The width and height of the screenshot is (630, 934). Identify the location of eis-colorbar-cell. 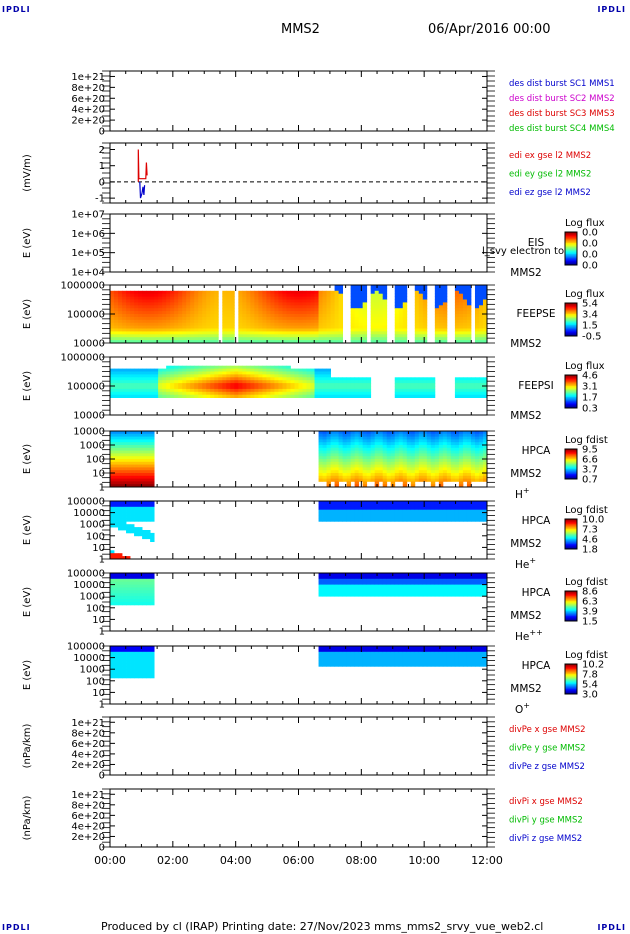
(571, 241).